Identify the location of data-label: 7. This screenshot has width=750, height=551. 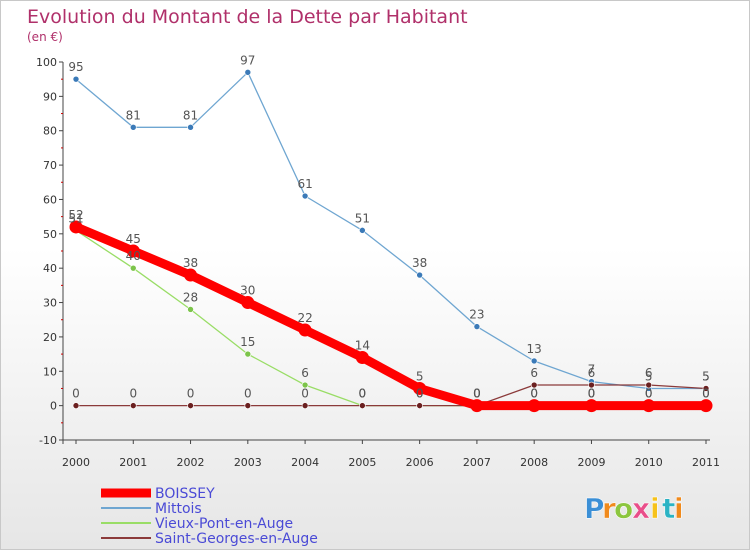
(592, 370).